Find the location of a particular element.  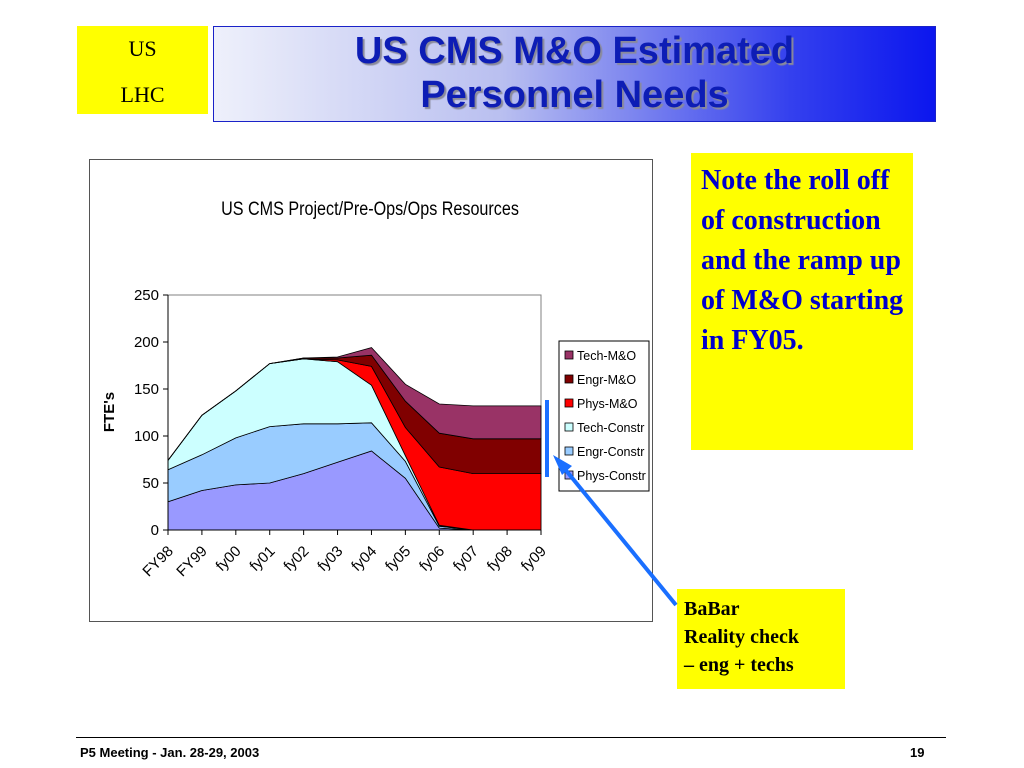

legend-label-engr-mo: Engr-M&O is located at coordinates (606, 380).